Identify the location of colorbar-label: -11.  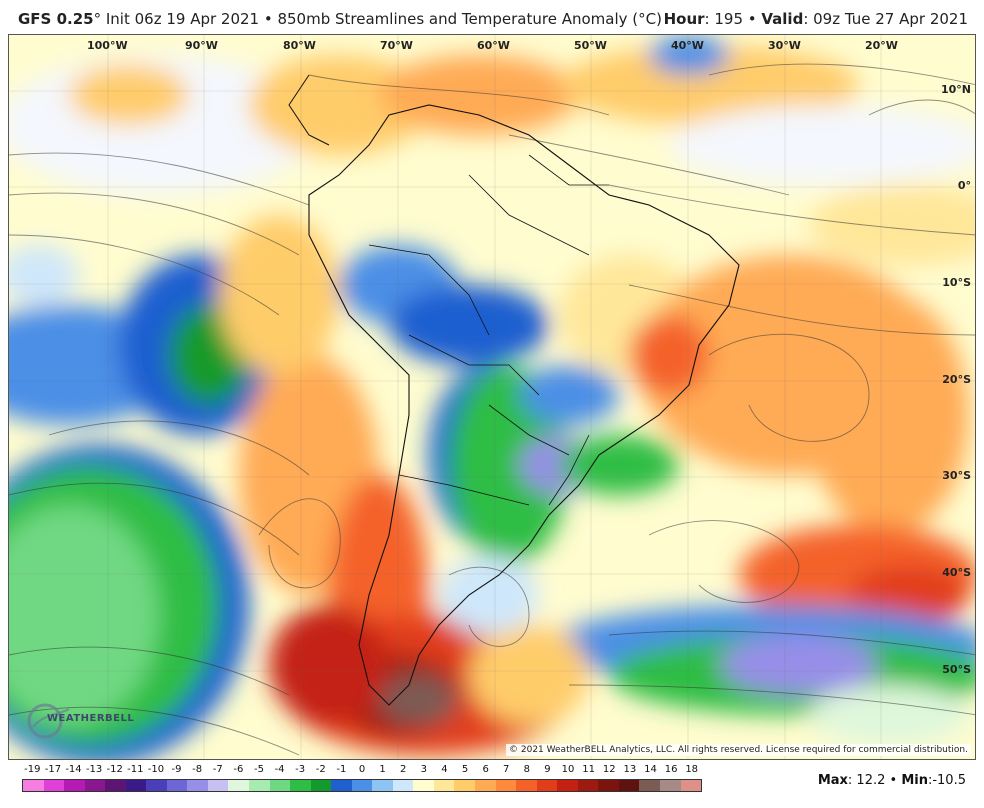
(135, 769).